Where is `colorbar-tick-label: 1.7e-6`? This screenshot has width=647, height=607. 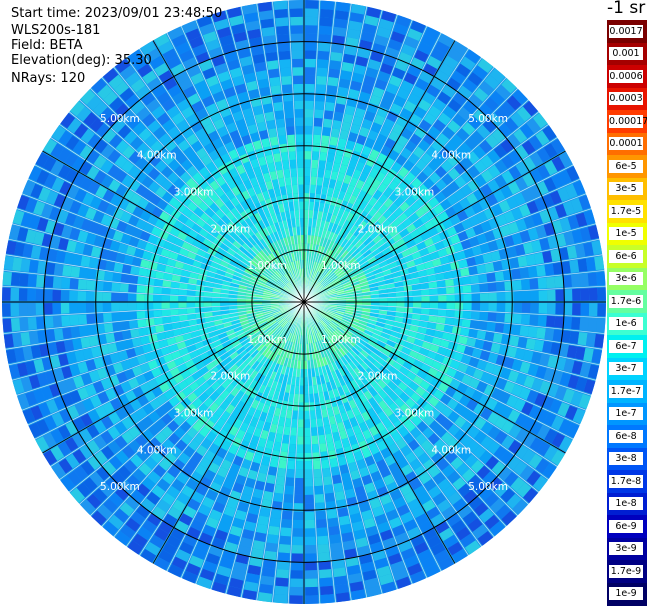
colorbar-tick-label: 1.7e-6 is located at coordinates (626, 301).